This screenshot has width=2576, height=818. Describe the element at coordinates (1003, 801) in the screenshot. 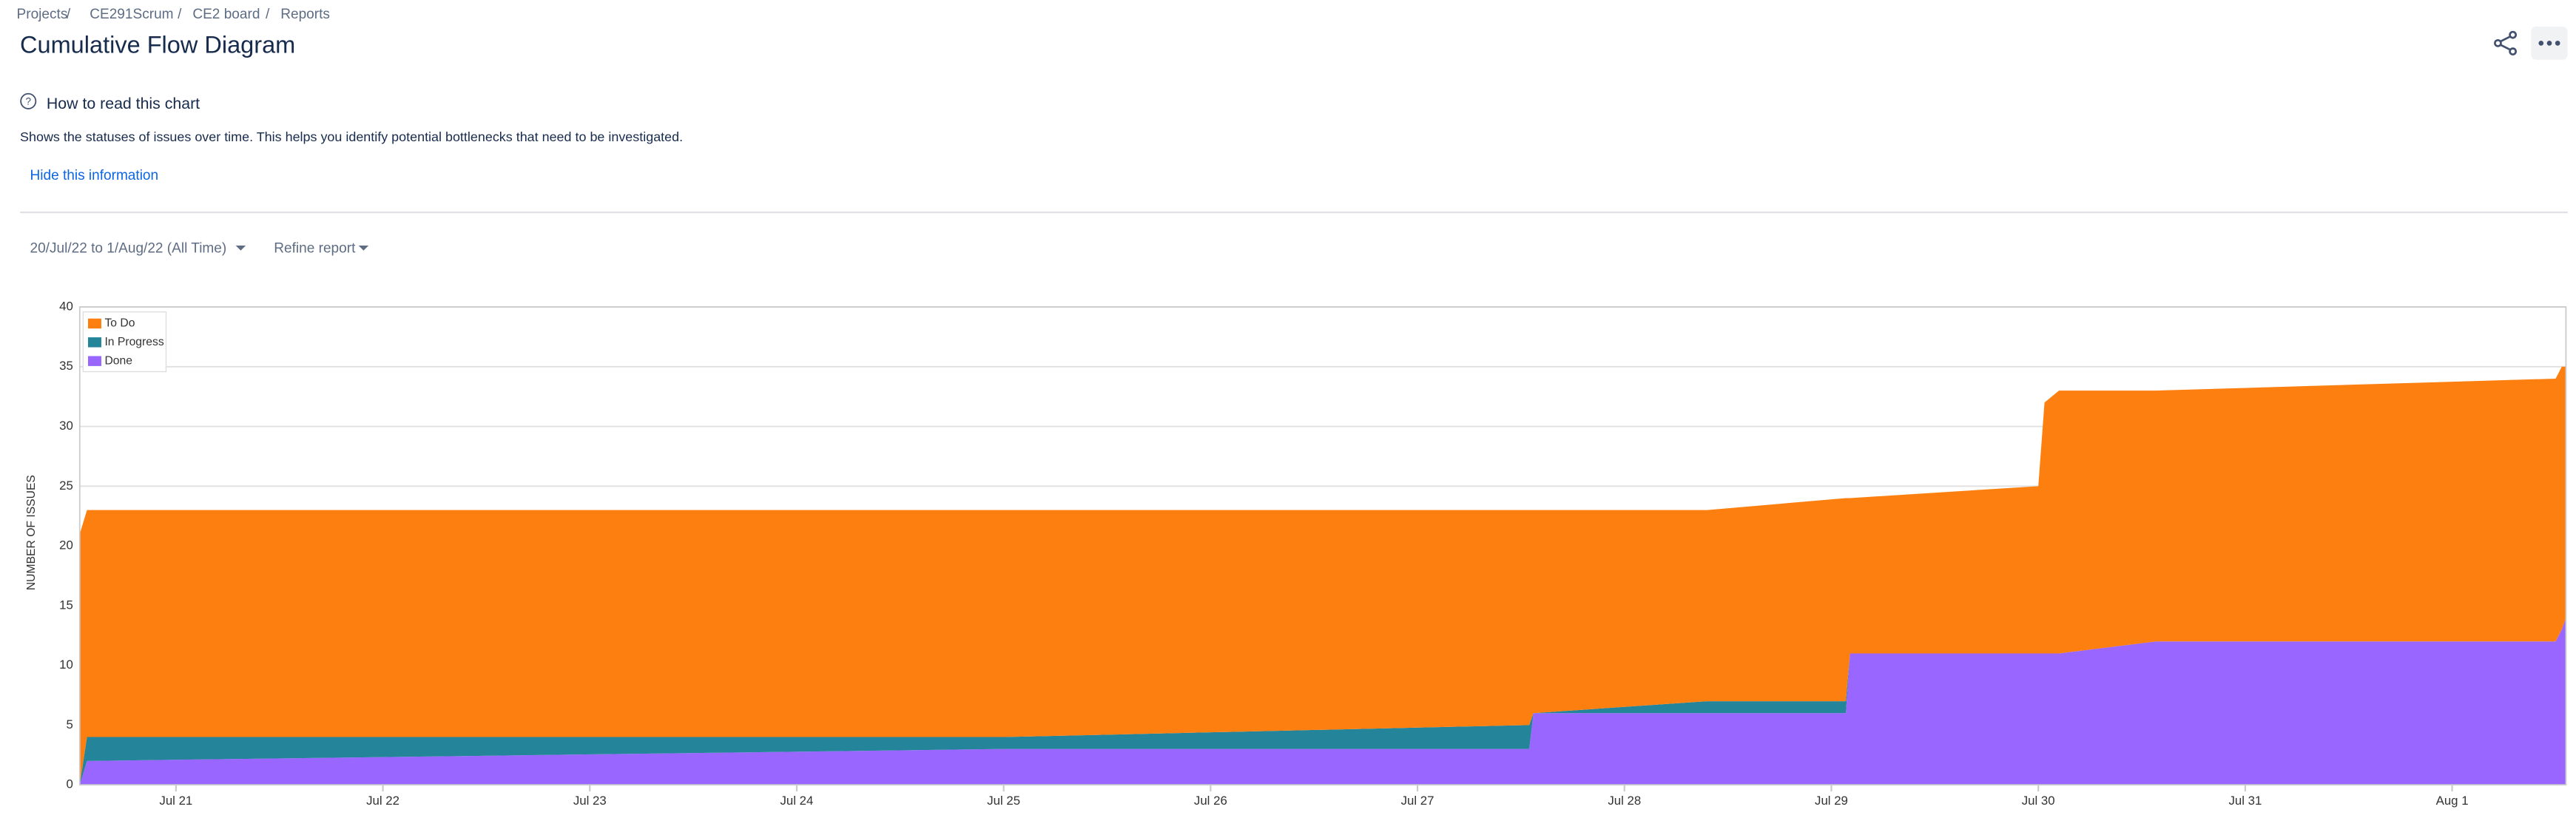

I see `x-tick-label: Jul 25` at that location.